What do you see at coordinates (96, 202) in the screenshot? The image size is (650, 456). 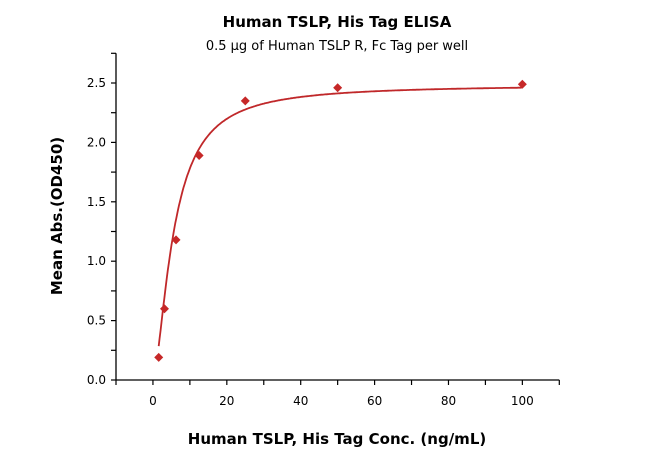 I see `y-tick-label: 1.5` at bounding box center [96, 202].